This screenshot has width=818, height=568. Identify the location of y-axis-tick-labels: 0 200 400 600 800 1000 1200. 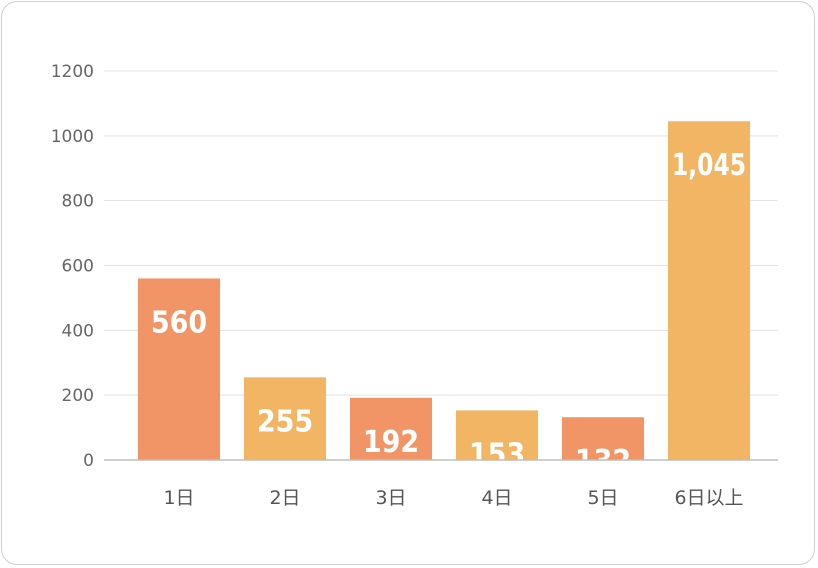
(72, 266).